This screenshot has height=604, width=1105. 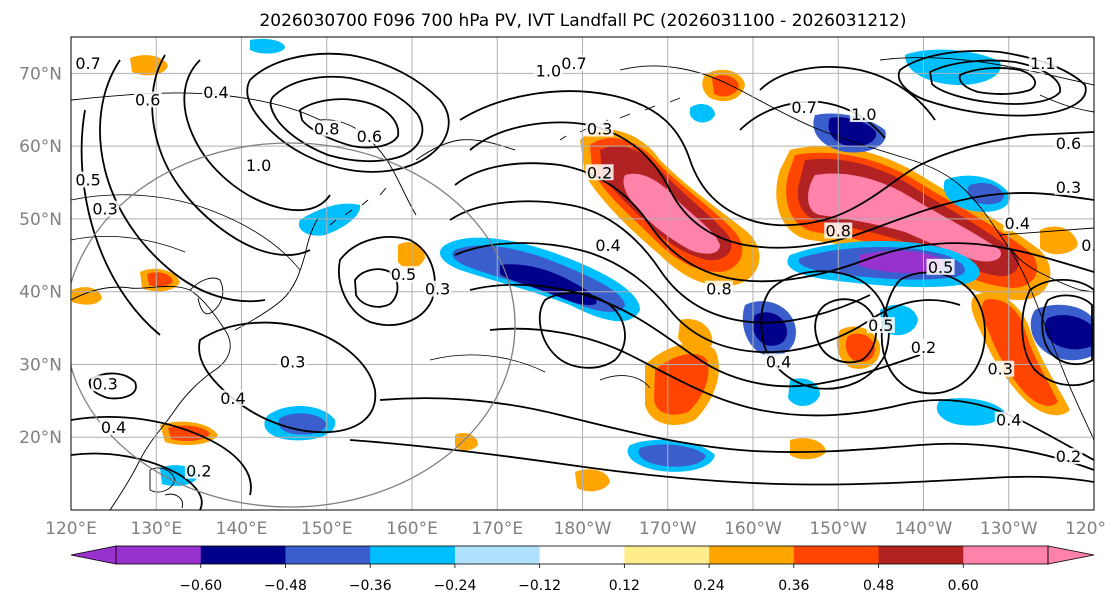 What do you see at coordinates (40, 74) in the screenshot?
I see `lat-label: 70°N` at bounding box center [40, 74].